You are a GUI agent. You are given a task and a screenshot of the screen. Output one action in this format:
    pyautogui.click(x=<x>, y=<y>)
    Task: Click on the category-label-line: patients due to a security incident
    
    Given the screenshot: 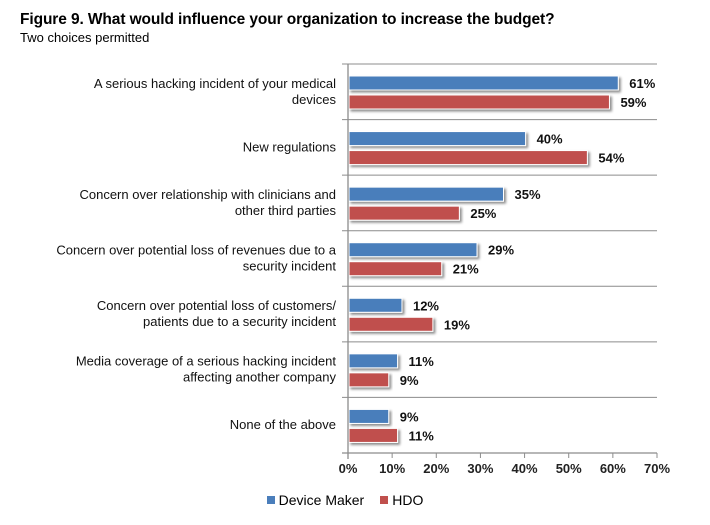 What is the action you would take?
    pyautogui.click(x=239, y=321)
    